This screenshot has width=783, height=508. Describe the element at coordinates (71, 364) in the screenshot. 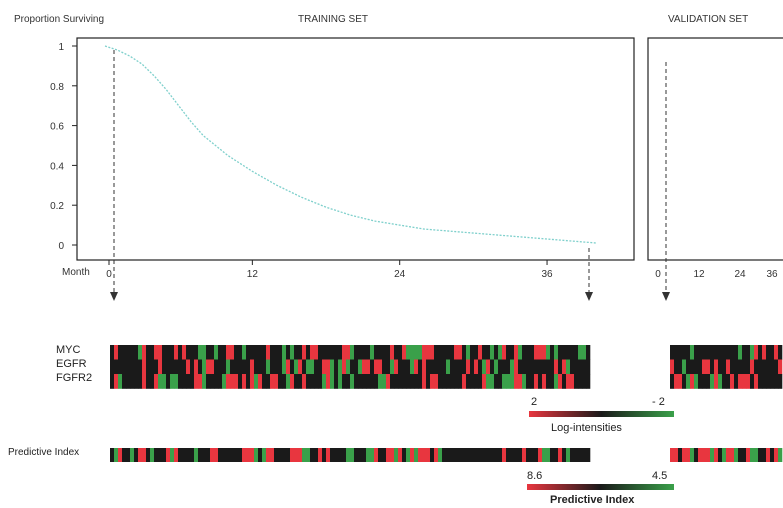

I see `gene-label-egfr: EGFR` at that location.